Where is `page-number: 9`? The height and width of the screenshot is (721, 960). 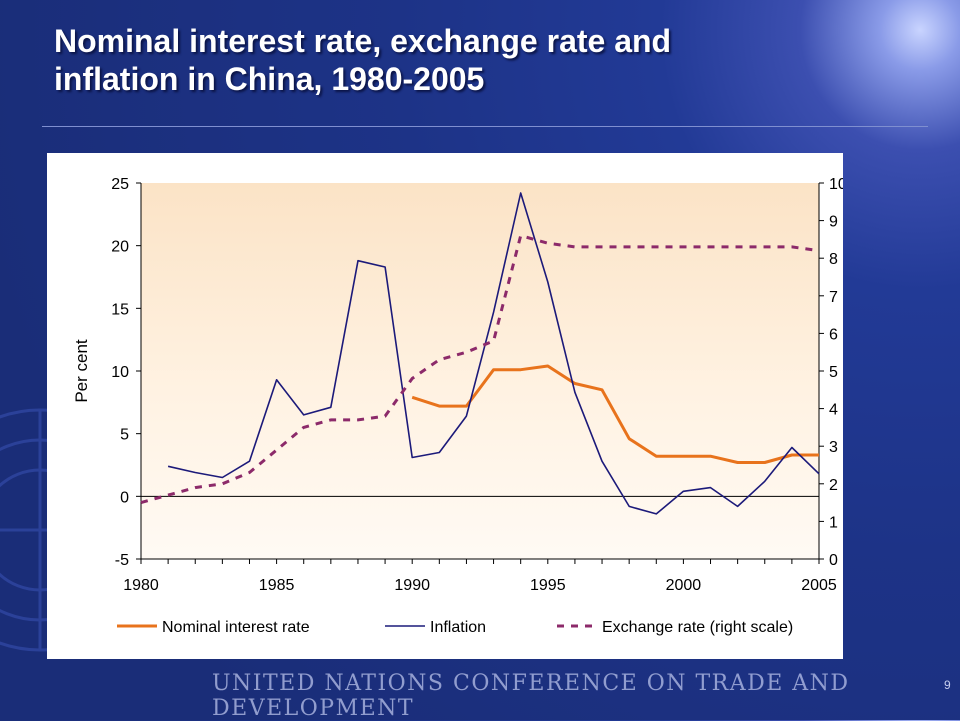 page-number: 9 is located at coordinates (947, 685).